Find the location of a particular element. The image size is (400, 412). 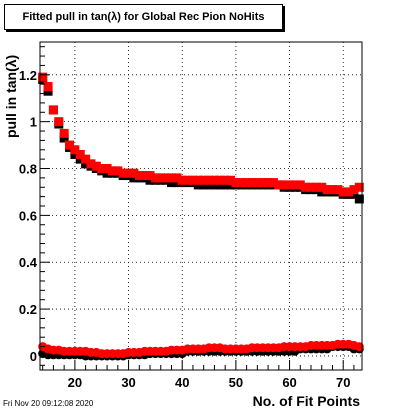

y-tick-label: 1.2 is located at coordinates (28, 75).